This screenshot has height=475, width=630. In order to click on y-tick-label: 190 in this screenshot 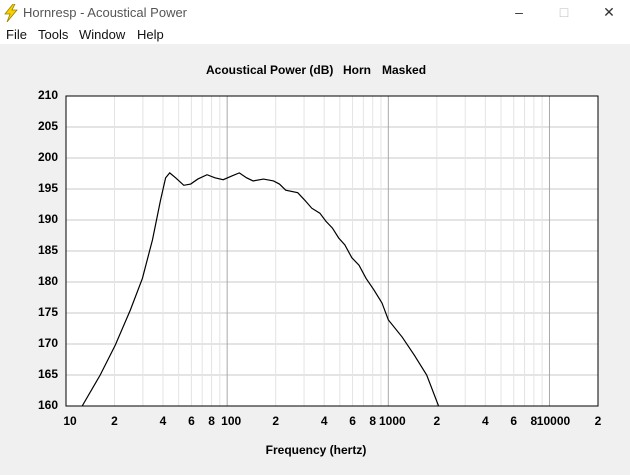, I will do `click(48, 219)`.